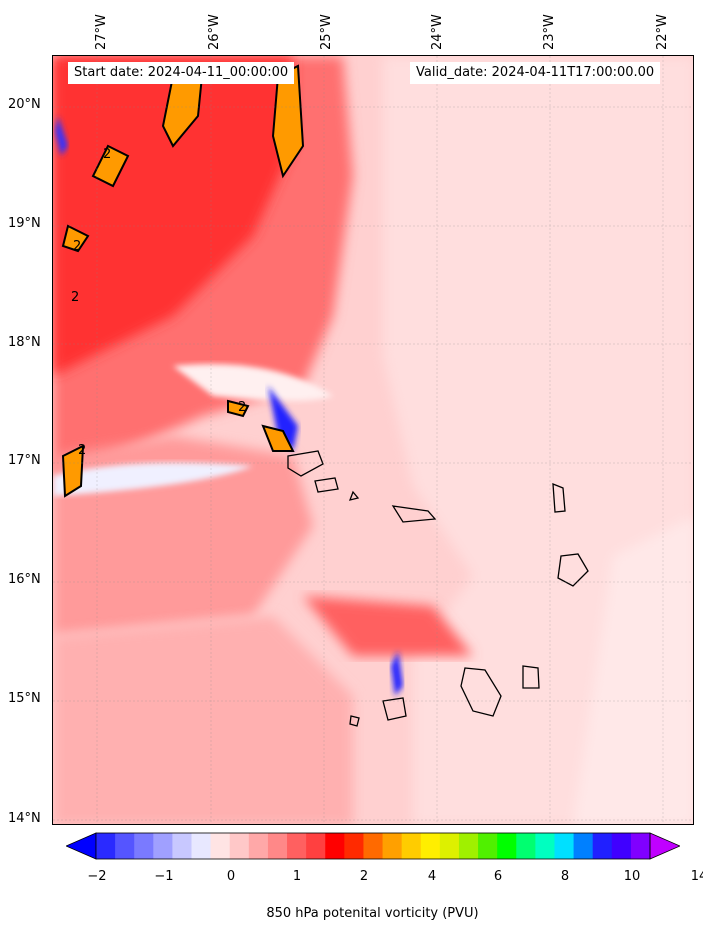  What do you see at coordinates (664, 846) in the screenshot?
I see `colorbar-extend-max` at bounding box center [664, 846].